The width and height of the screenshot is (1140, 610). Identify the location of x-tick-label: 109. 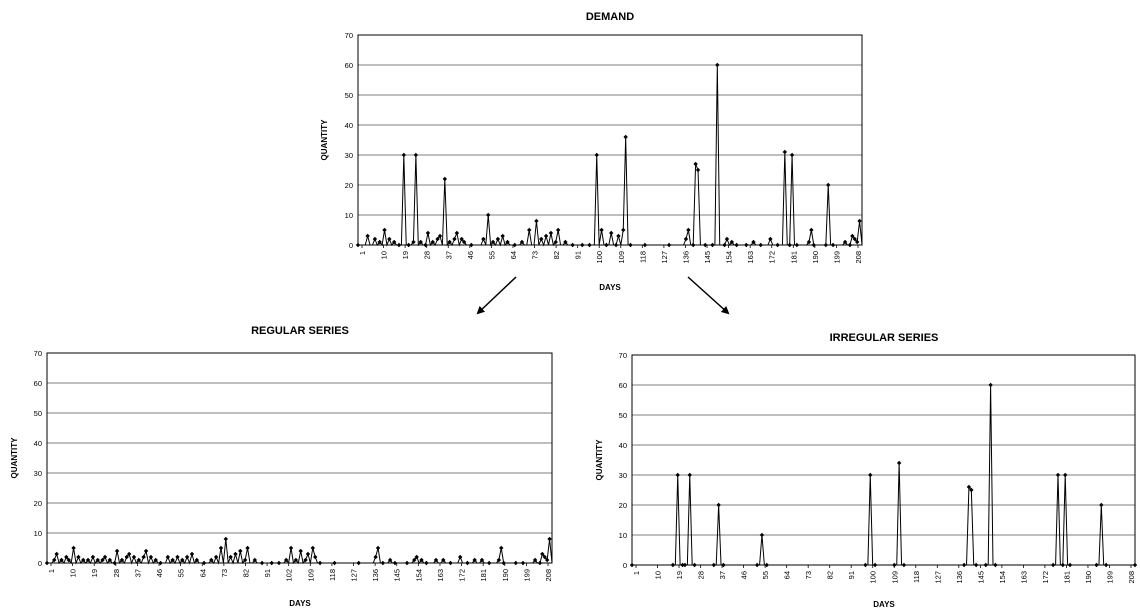
(894, 577).